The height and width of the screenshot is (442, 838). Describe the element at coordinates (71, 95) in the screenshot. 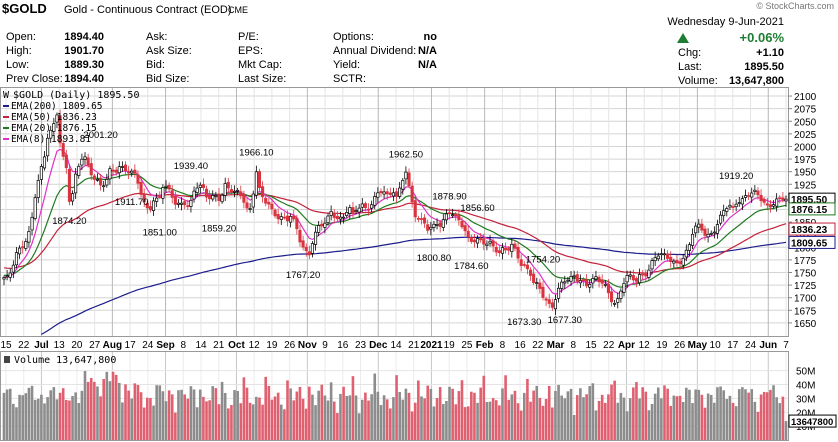

I see `chart-title: W $GOLD (Daily) 1895.50` at that location.